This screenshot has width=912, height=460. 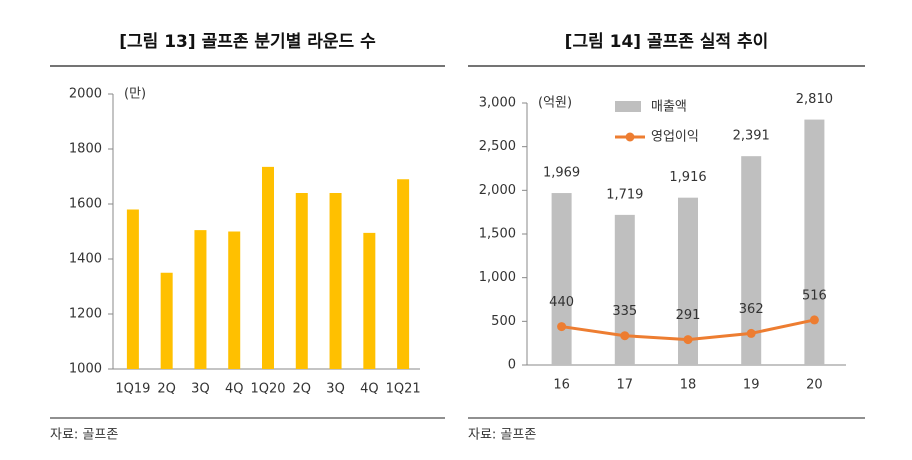 I want to click on unit-label: (억원), so click(x=555, y=103).